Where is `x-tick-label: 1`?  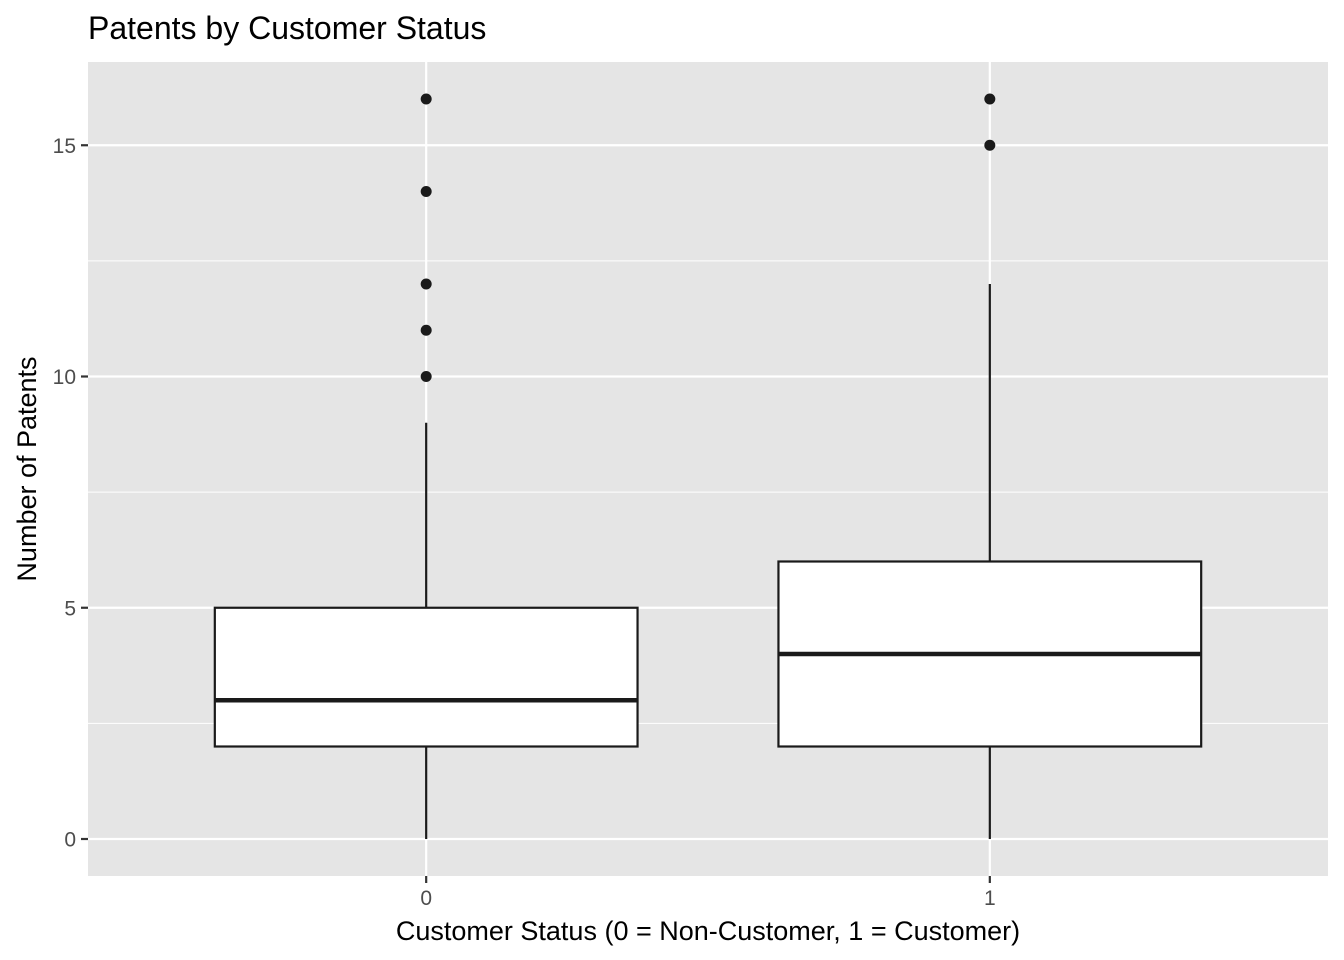 x-tick-label: 1 is located at coordinates (990, 898).